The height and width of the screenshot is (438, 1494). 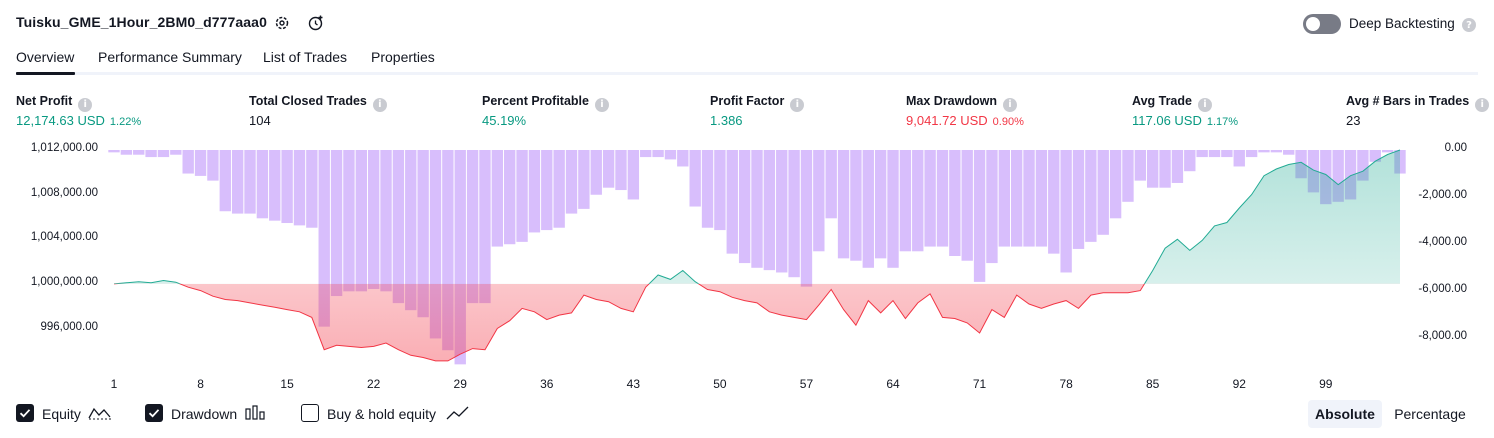 I want to click on drawdown-label: Drawdown, so click(x=204, y=414).